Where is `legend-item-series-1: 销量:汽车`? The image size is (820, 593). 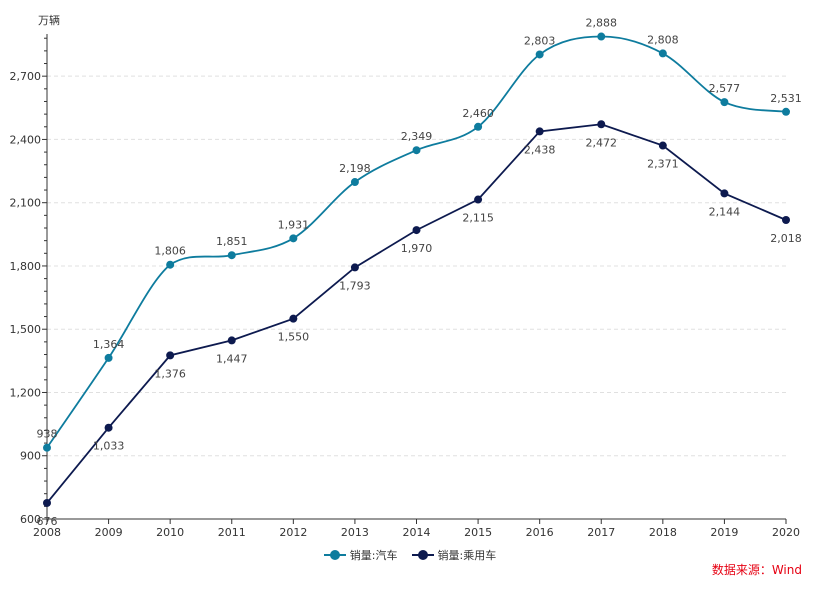 legend-item-series-1: 销量:汽车 is located at coordinates (360, 555).